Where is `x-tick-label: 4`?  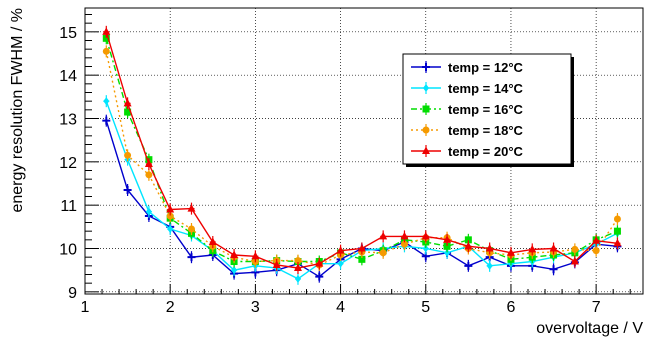 x-tick-label: 4 is located at coordinates (340, 307).